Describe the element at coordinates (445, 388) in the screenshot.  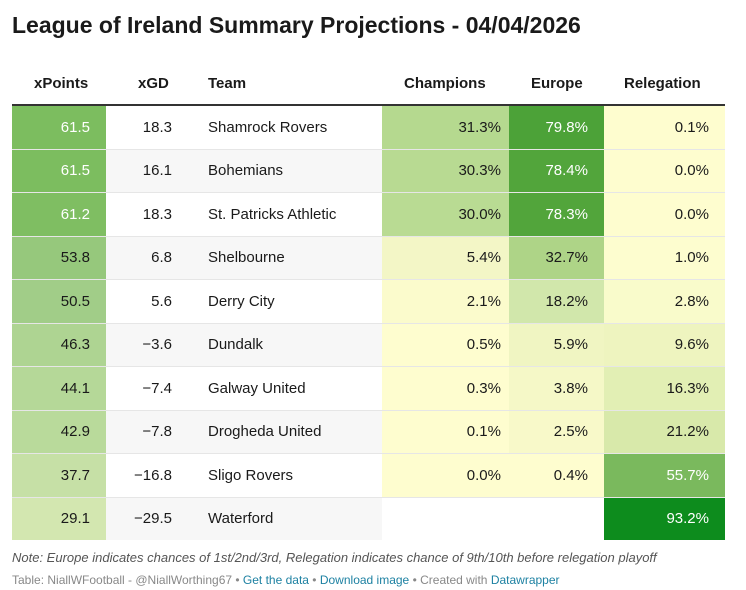
I see `cell-champions: 0.3%` at that location.